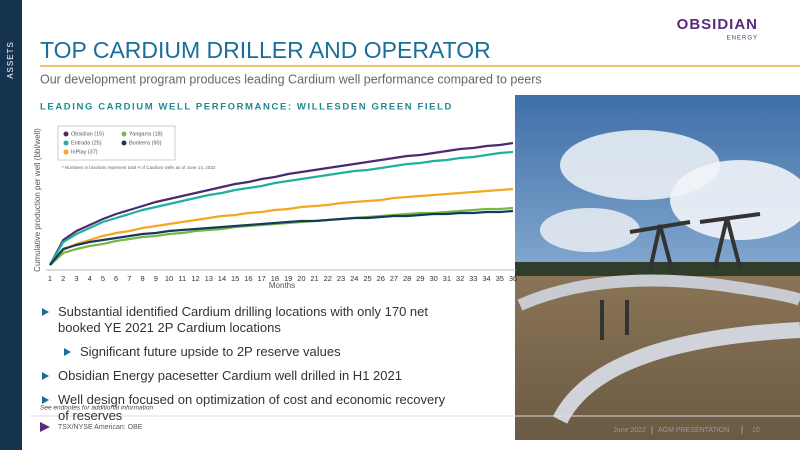  I want to click on x-tick-label: 24, so click(354, 278).